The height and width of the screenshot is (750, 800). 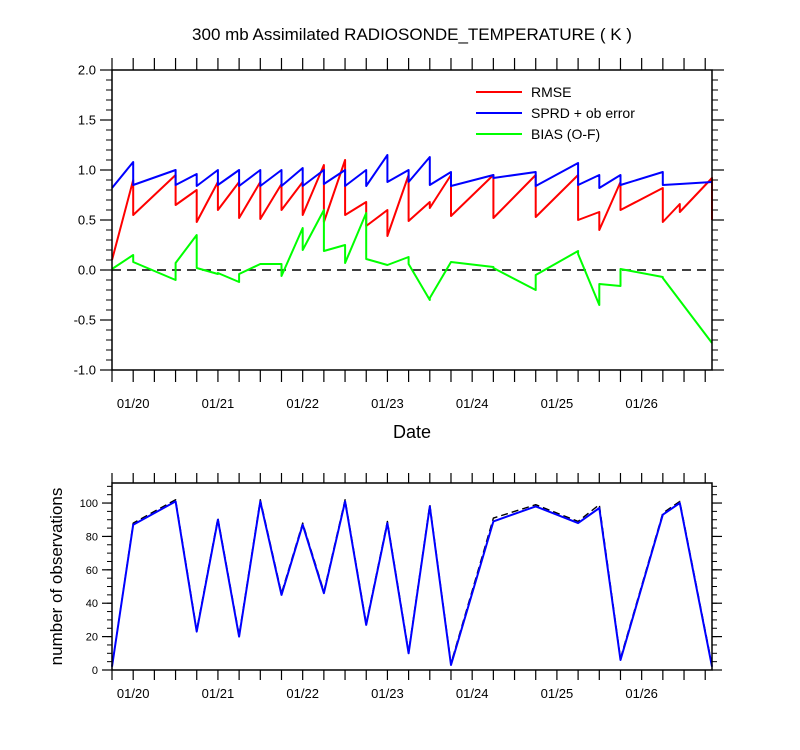 I want to click on p1-y-tick-label: 1.0, so click(x=87, y=170).